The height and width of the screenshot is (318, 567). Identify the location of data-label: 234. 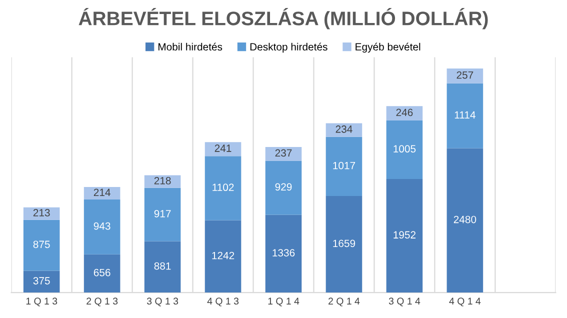
(344, 129).